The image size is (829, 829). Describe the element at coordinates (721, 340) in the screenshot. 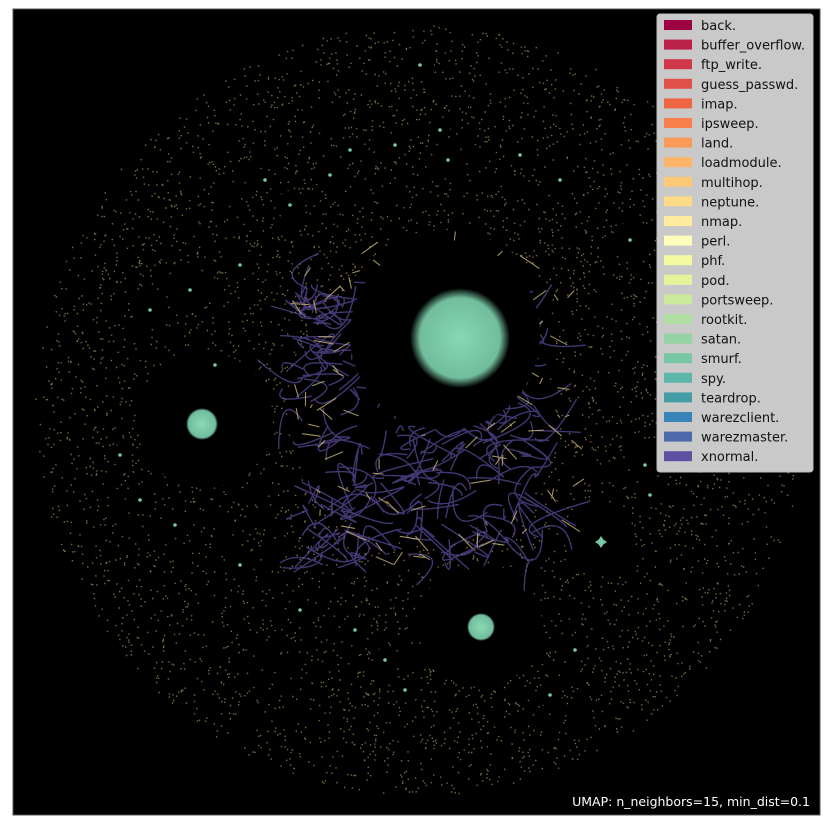

I see `legend-label: satan.` at that location.